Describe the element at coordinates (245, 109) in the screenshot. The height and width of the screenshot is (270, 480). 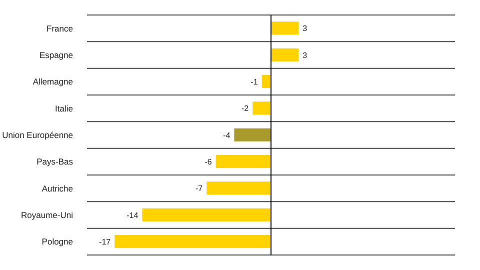
I see `data-label: -2` at that location.